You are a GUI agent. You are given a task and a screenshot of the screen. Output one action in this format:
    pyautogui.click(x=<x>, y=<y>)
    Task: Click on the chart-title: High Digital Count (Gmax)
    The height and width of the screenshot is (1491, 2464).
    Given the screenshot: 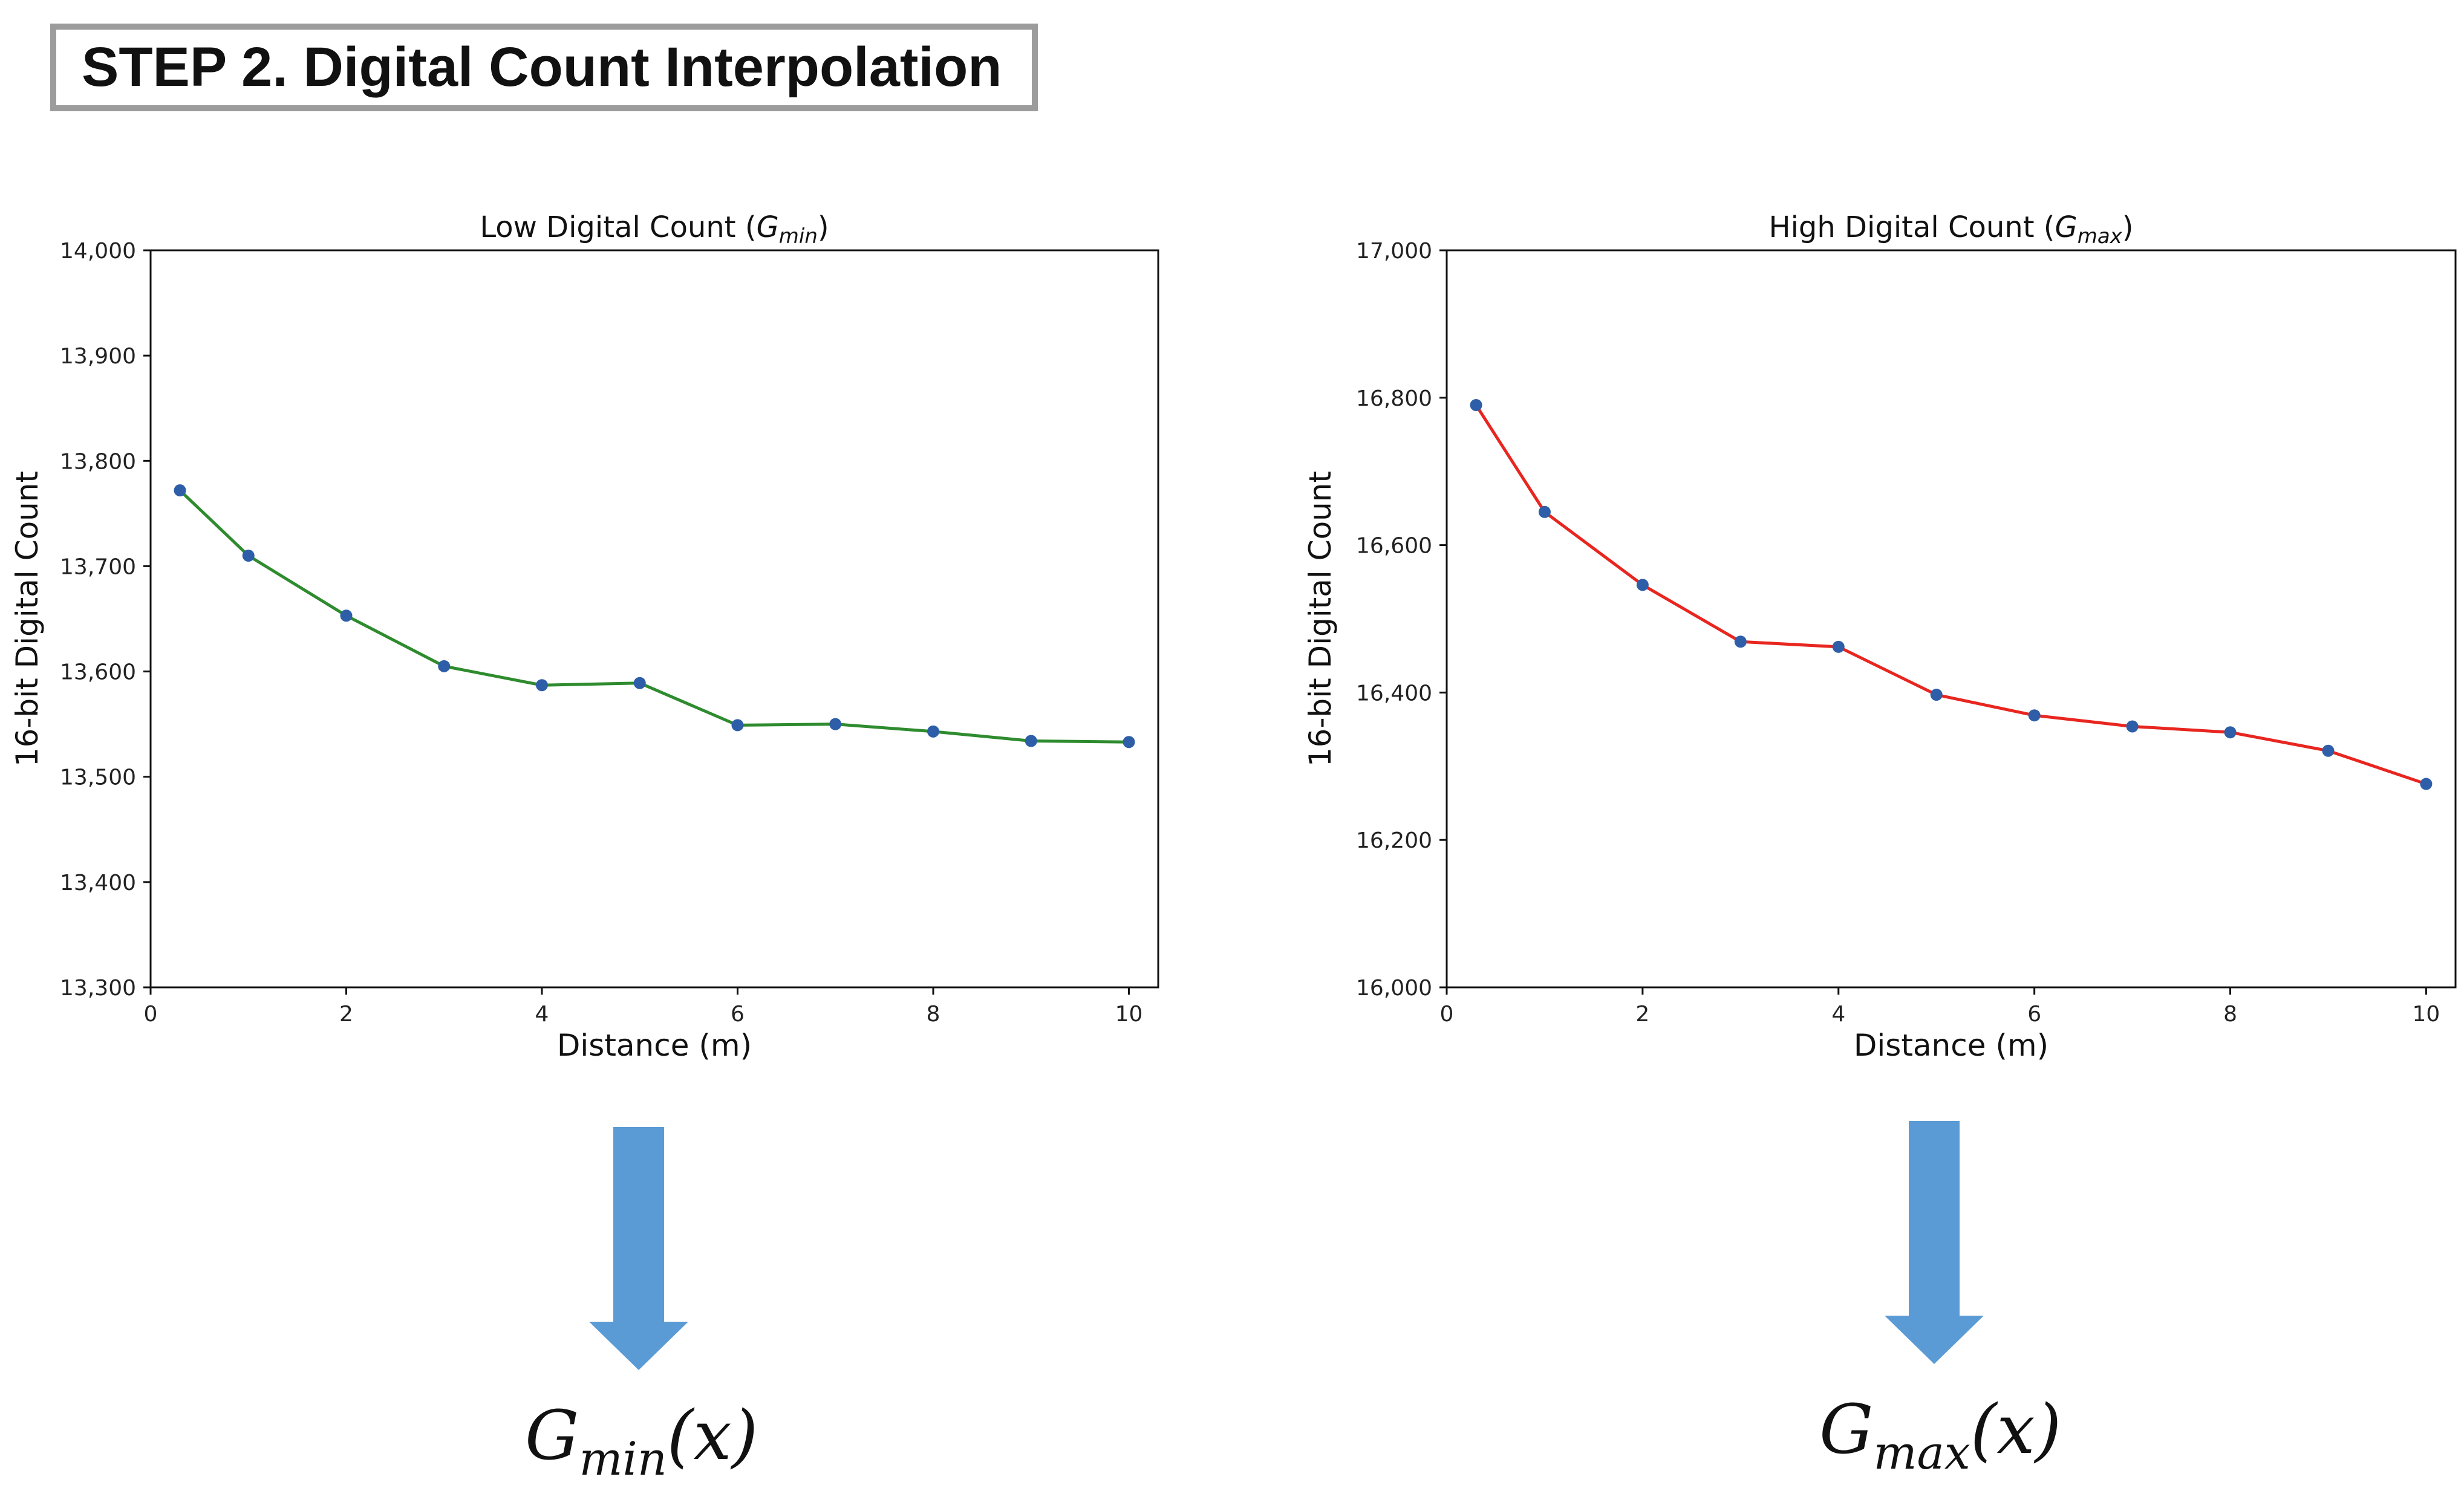 What is the action you would take?
    pyautogui.click(x=1950, y=229)
    